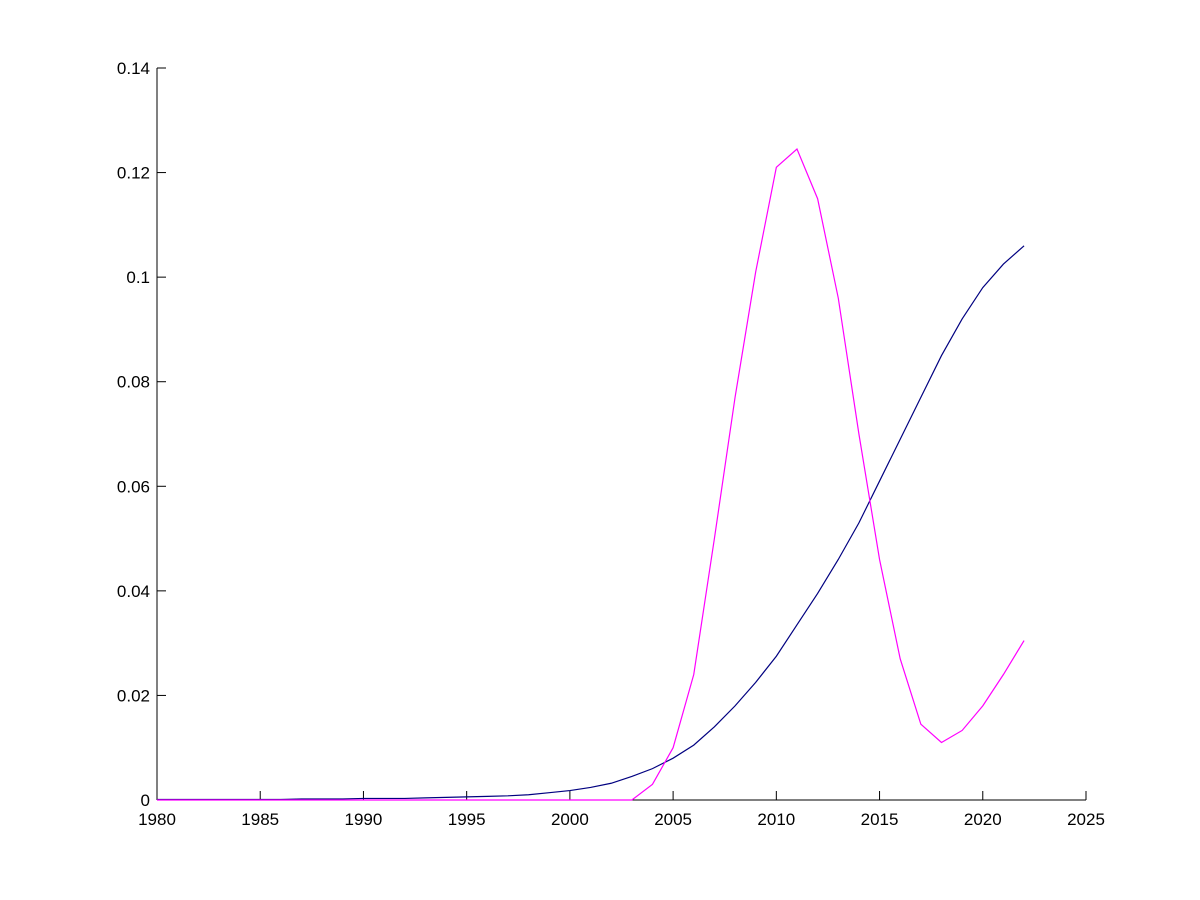 This screenshot has height=900, width=1200. I want to click on y-tick-label: 0.1, so click(138, 277).